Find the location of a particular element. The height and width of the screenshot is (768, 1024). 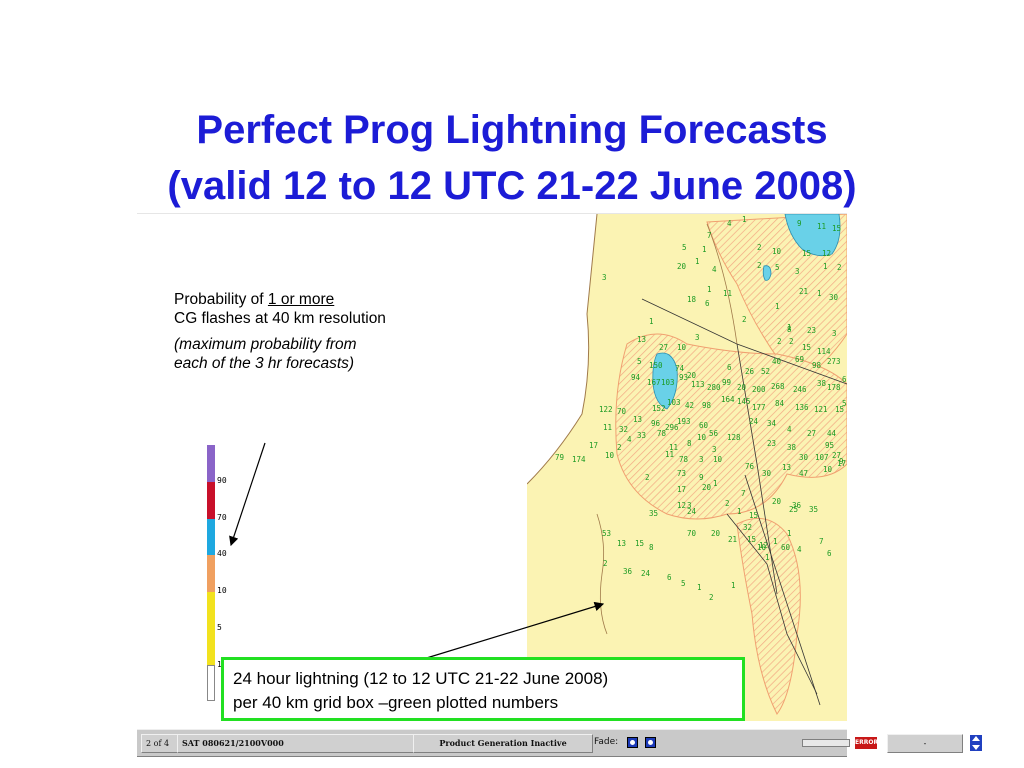

map-number: 103 is located at coordinates (674, 402).